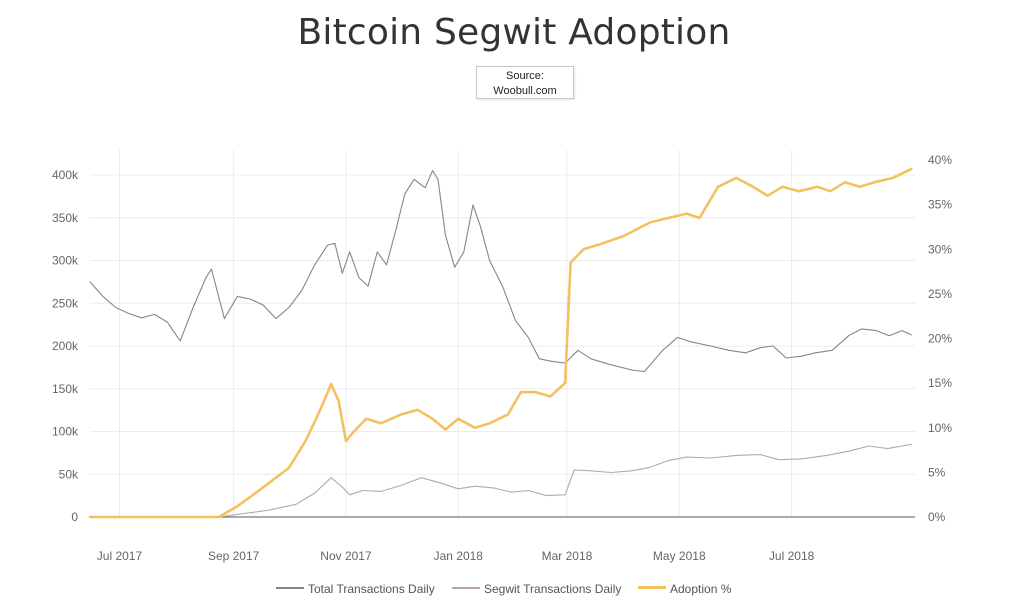 Image resolution: width=1028 pixels, height=607 pixels. What do you see at coordinates (701, 589) in the screenshot?
I see `legend-label-adoption: Adoption %` at bounding box center [701, 589].